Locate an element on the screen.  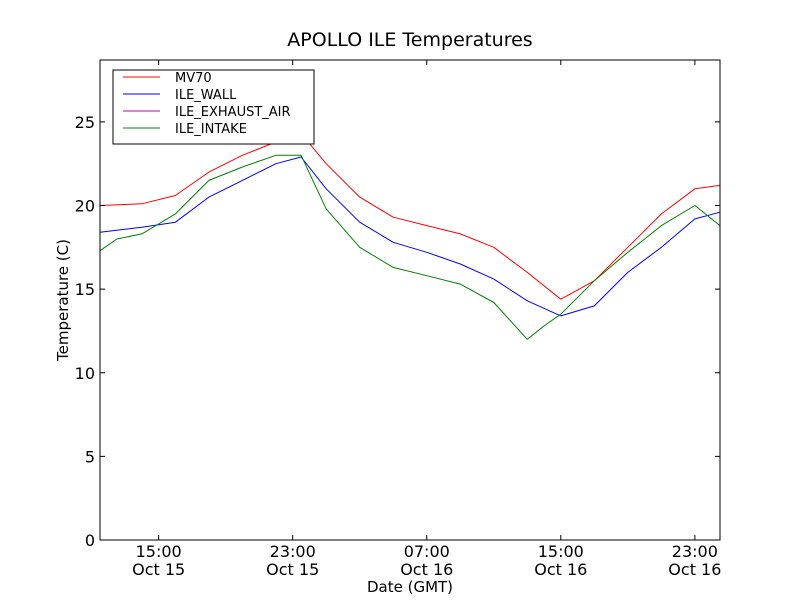
y-tick-label: 5 is located at coordinates (90, 456).